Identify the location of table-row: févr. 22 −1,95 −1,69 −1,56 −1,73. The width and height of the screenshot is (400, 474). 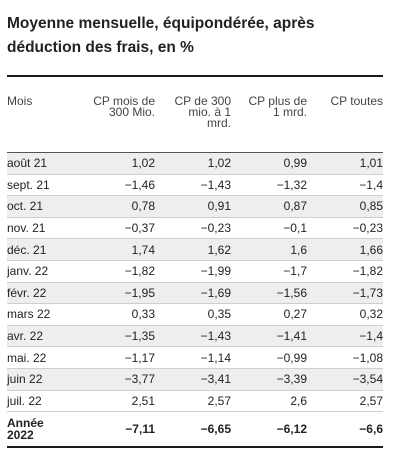
(195, 293).